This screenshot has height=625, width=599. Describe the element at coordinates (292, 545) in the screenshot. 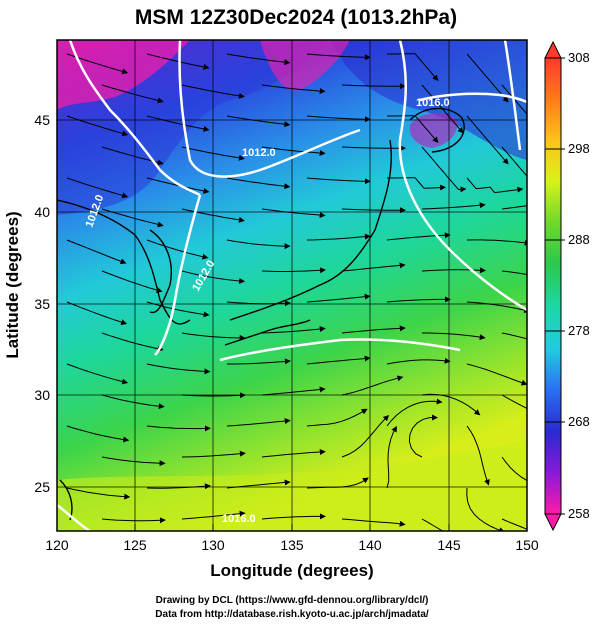

I see `x-tick-label: 135` at that location.